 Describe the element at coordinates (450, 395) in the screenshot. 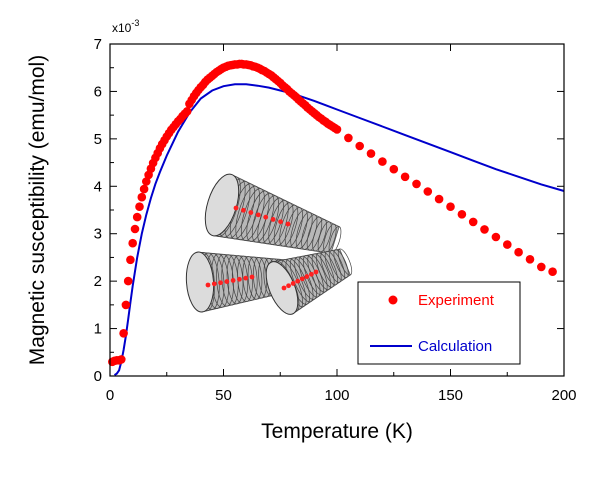

I see `x-tick-label: 150` at that location.